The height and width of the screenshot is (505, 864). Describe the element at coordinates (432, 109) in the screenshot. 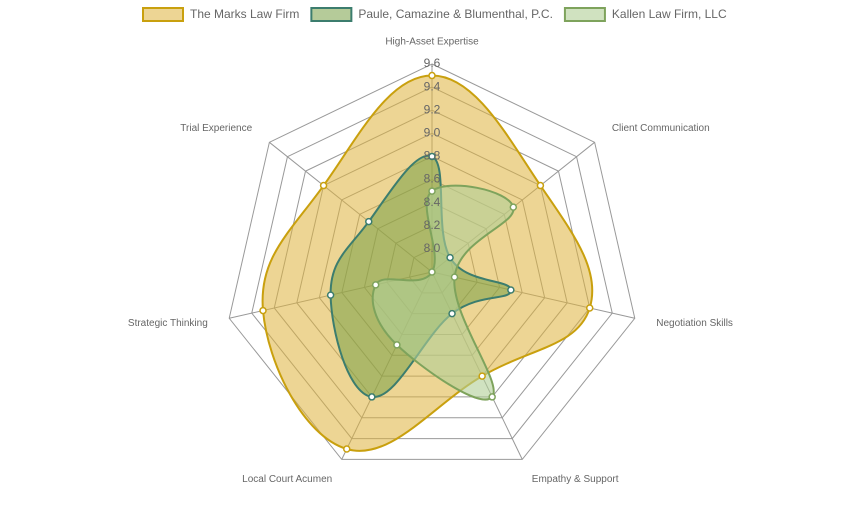

I see `tick-label: 9.2` at that location.